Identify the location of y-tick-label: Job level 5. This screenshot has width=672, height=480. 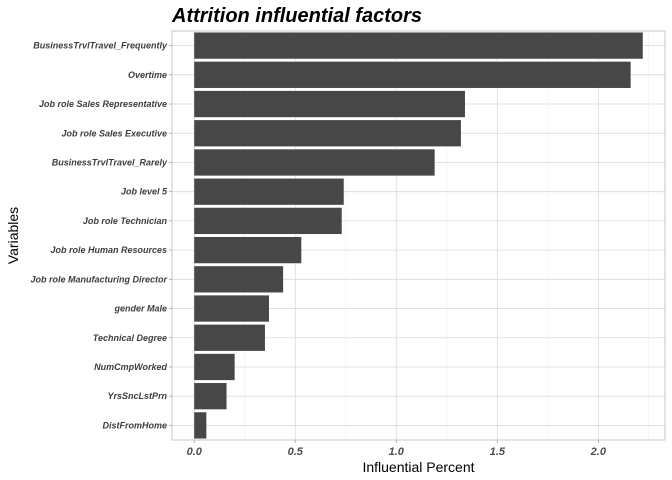
(144, 192).